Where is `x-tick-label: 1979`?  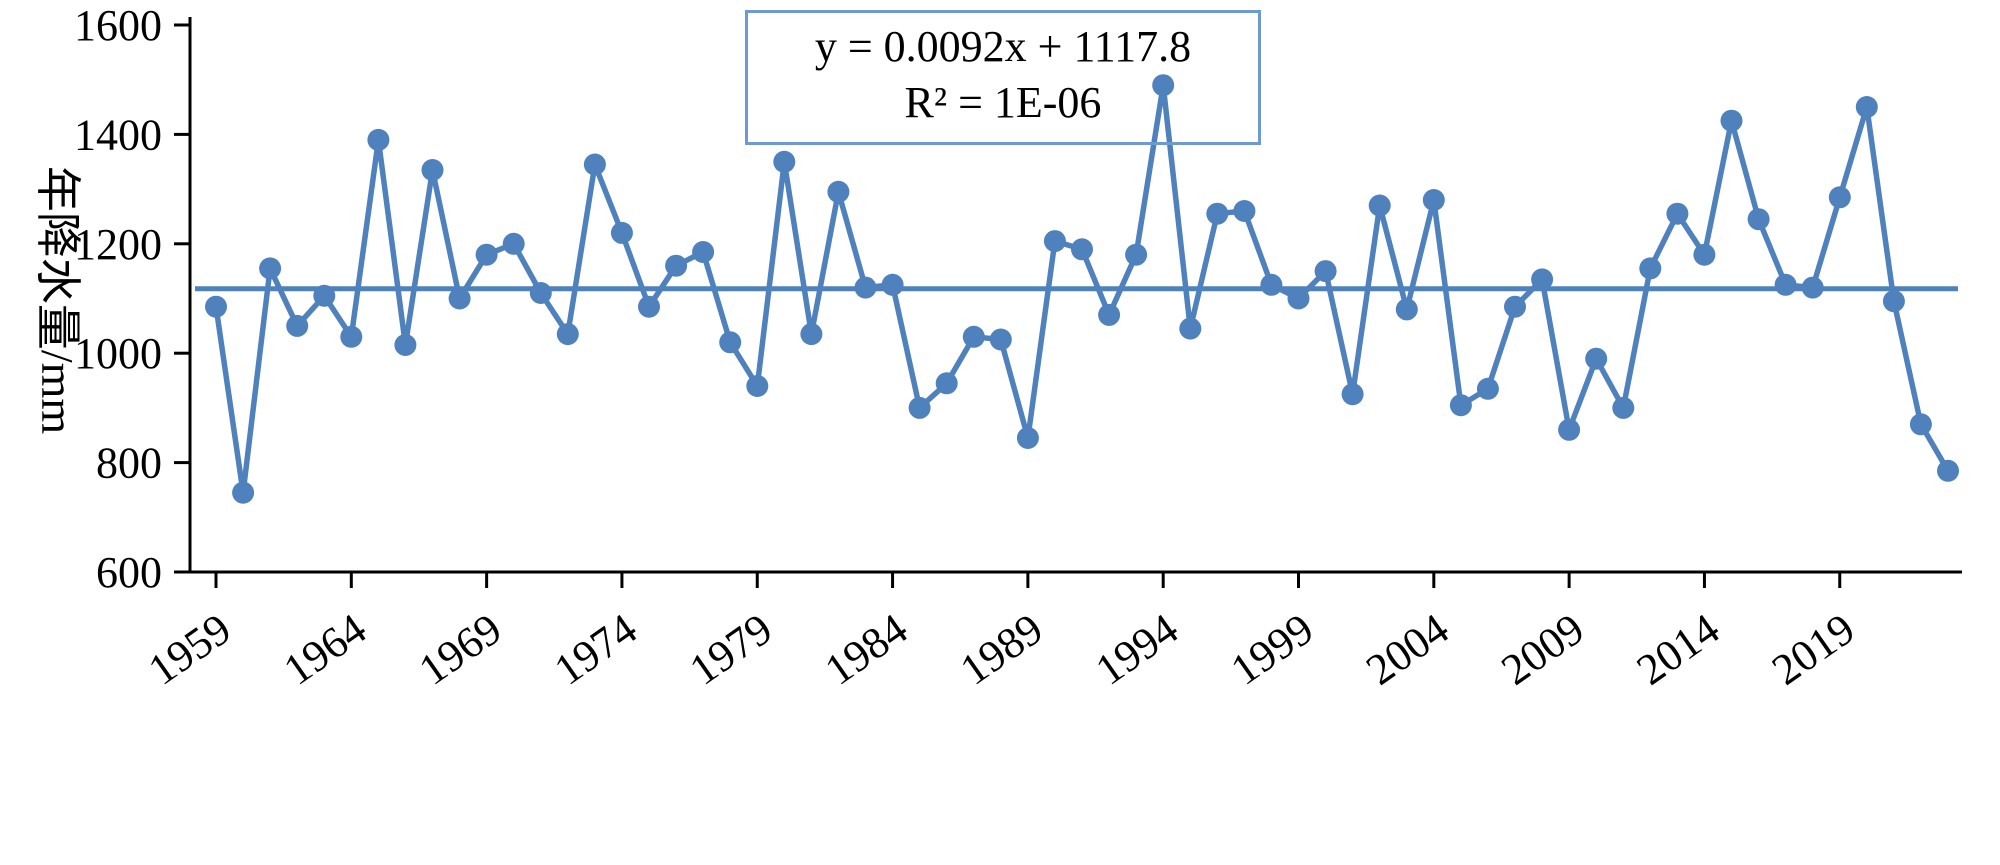
x-tick-label: 1979 is located at coordinates (731, 649).